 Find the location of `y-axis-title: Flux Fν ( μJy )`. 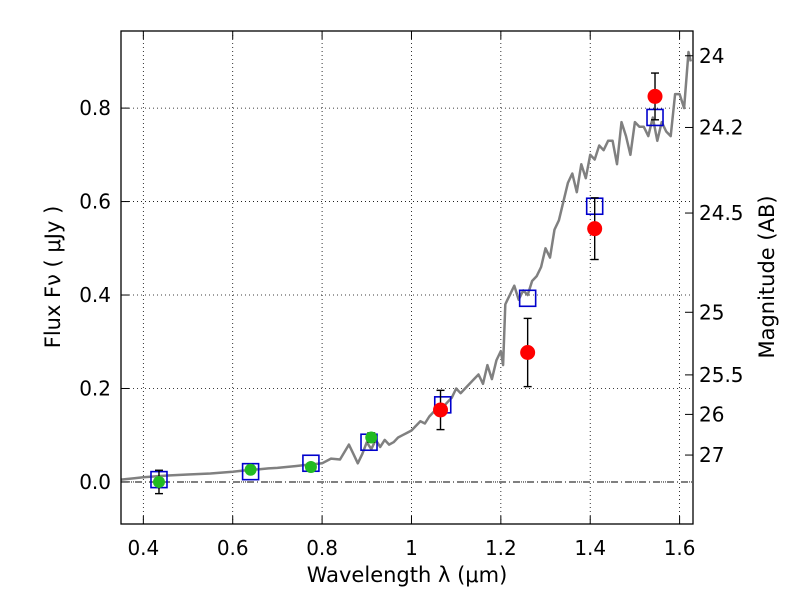

y-axis-title: Flux Fν ( μJy ) is located at coordinates (53, 277).